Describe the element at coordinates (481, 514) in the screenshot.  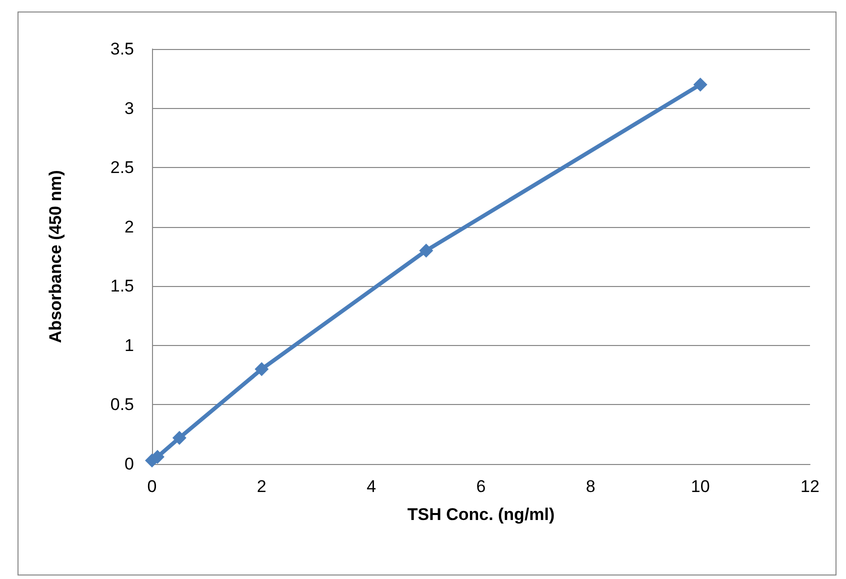
I see `x-axis-title: TSH Conc. (ng/ml)` at that location.